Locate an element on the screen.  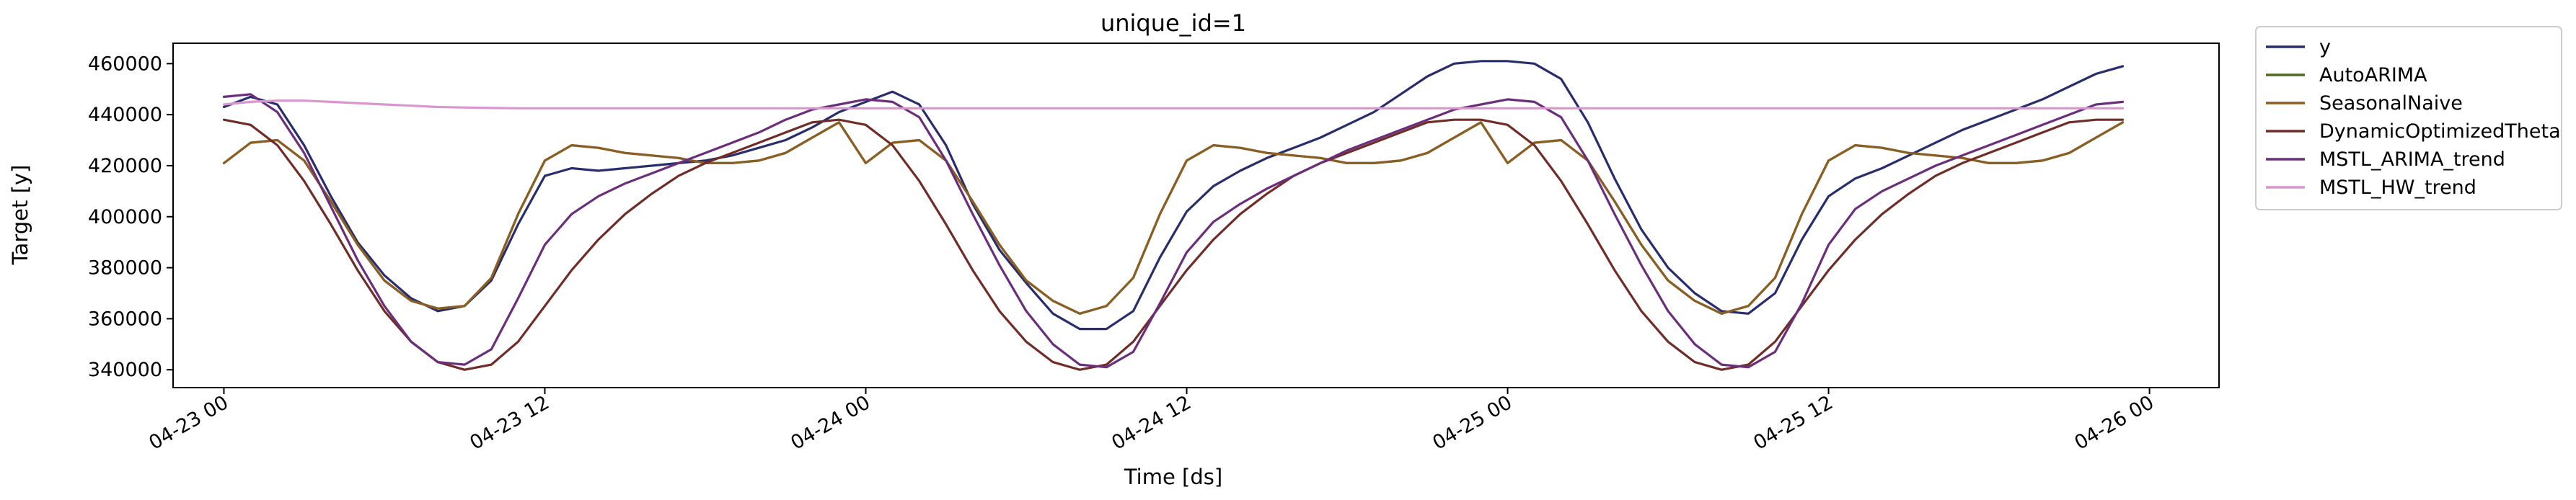
x-axis-label: Time [ds] is located at coordinates (1173, 477).